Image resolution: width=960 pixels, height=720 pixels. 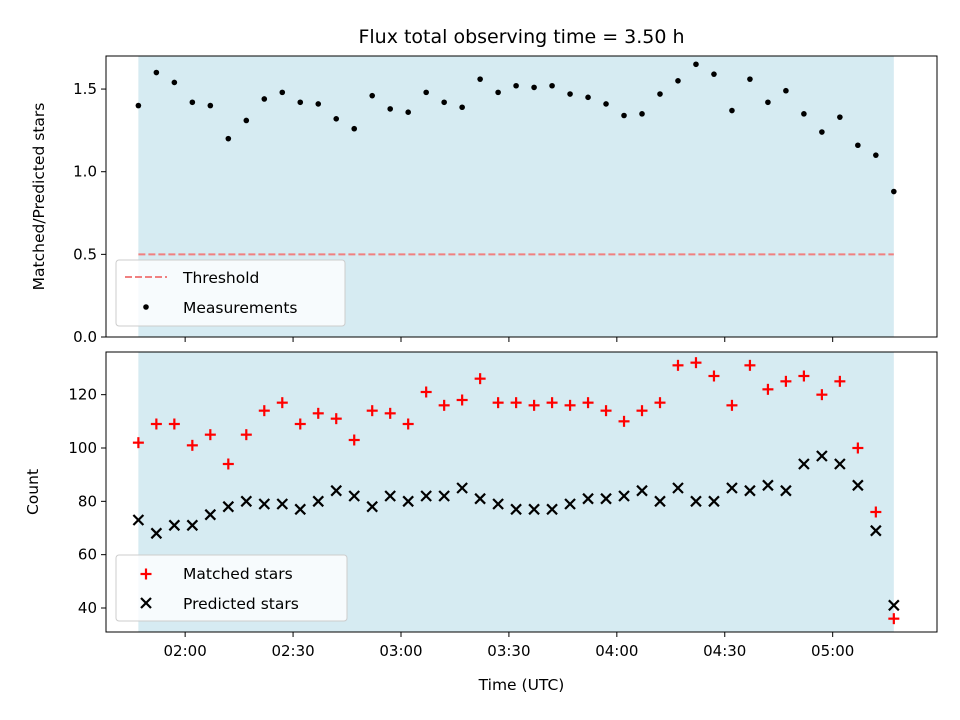 What do you see at coordinates (33, 492) in the screenshot?
I see `count-y-axis-label: Count` at bounding box center [33, 492].